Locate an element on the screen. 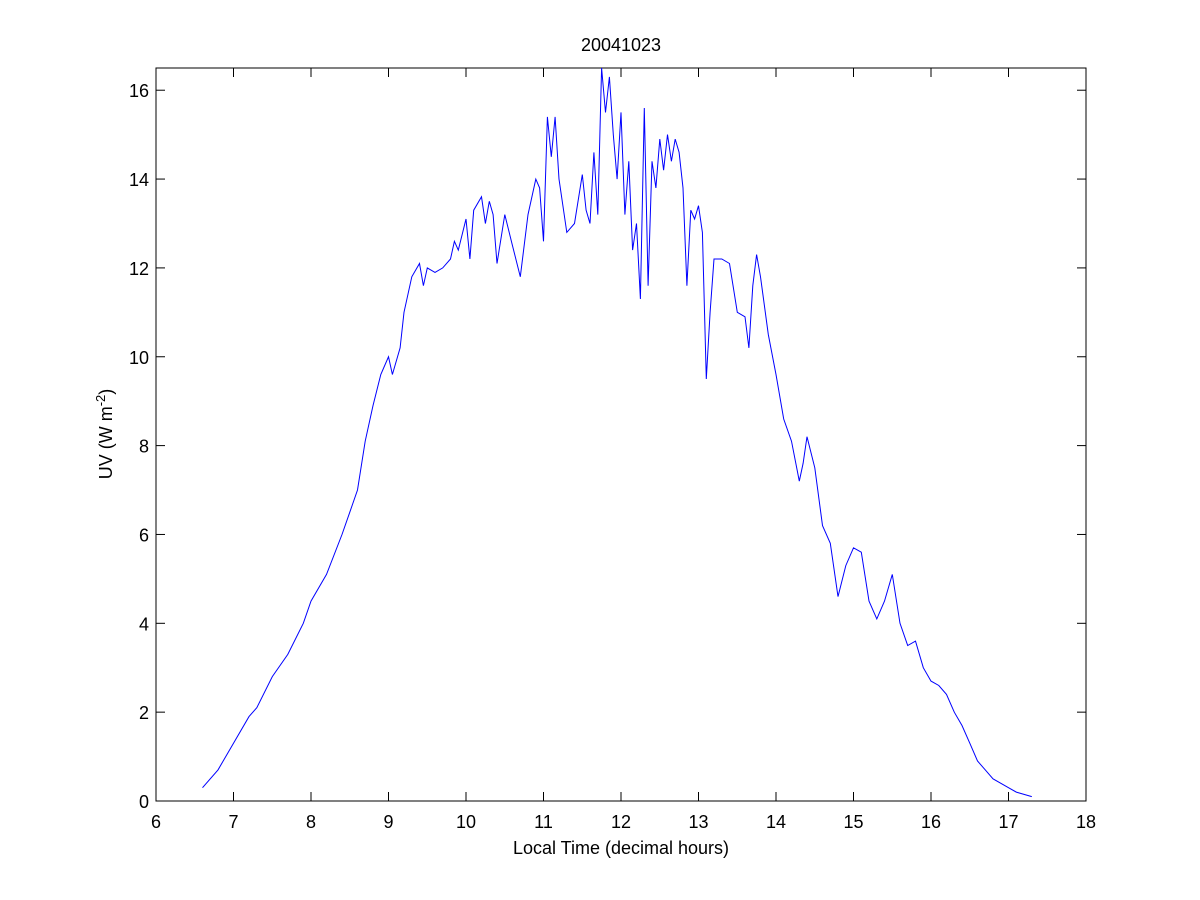 This screenshot has height=900, width=1200. x-tick-label: 17 is located at coordinates (1008, 822).